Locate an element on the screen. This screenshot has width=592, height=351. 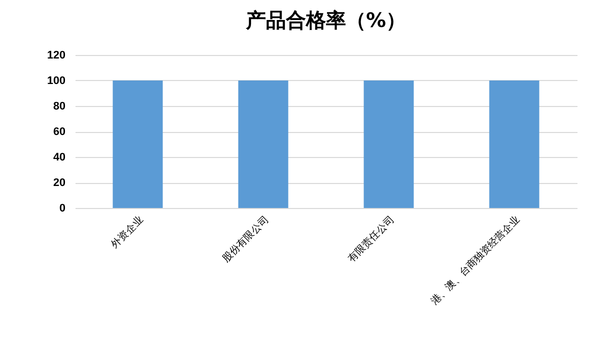
x-tick-label: 有限责任公司 is located at coordinates (371, 239).